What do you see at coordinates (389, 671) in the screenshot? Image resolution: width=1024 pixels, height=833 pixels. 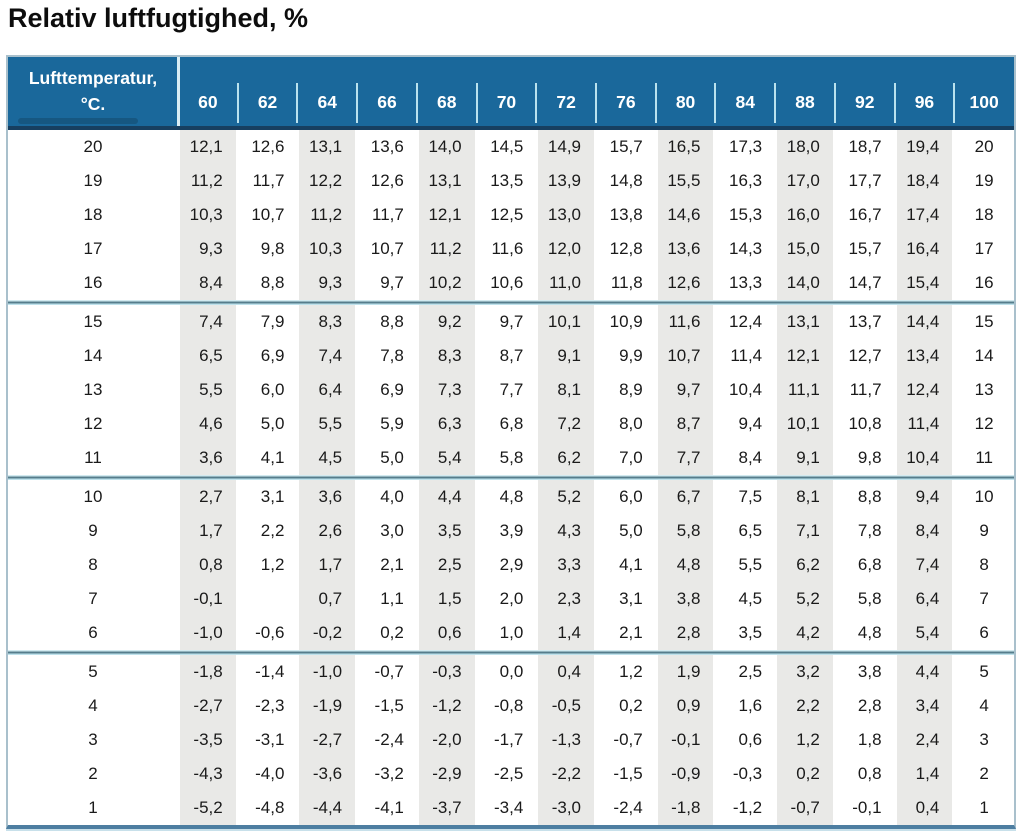 I see `dewpoint-cell: -0,7` at bounding box center [389, 671].